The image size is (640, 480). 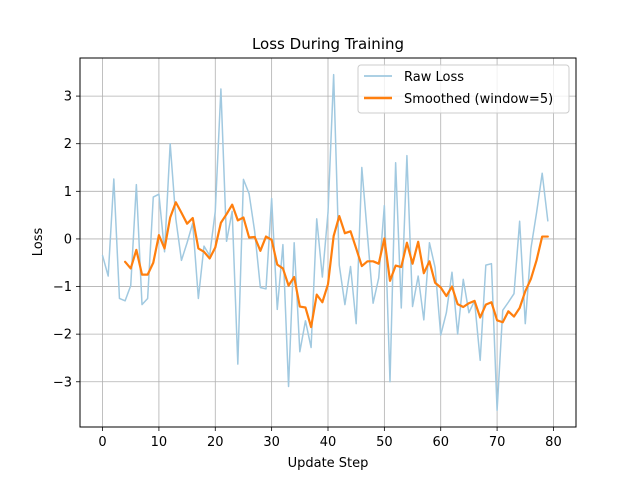 I want to click on x-tick-label: 30, so click(x=271, y=442).